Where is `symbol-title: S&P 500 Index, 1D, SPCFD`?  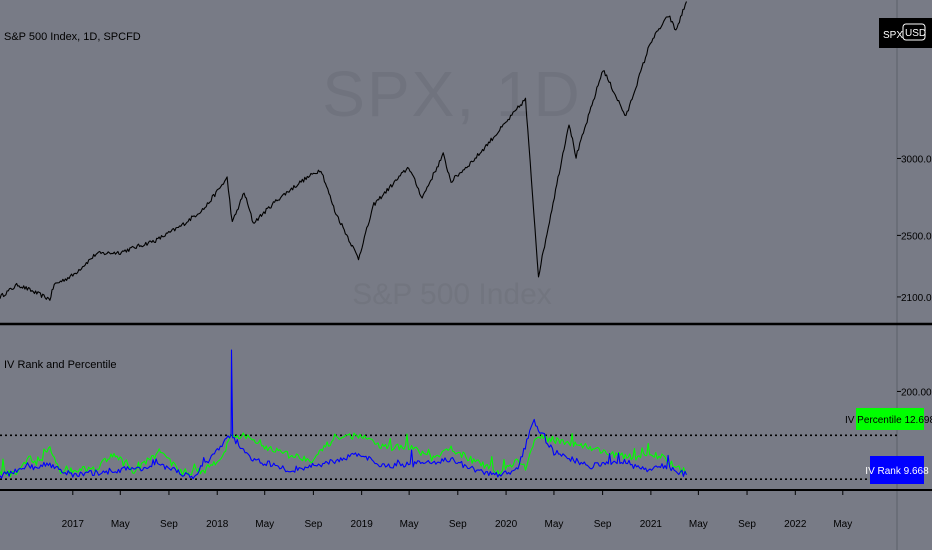
symbol-title: S&P 500 Index, 1D, SPCFD is located at coordinates (72, 37).